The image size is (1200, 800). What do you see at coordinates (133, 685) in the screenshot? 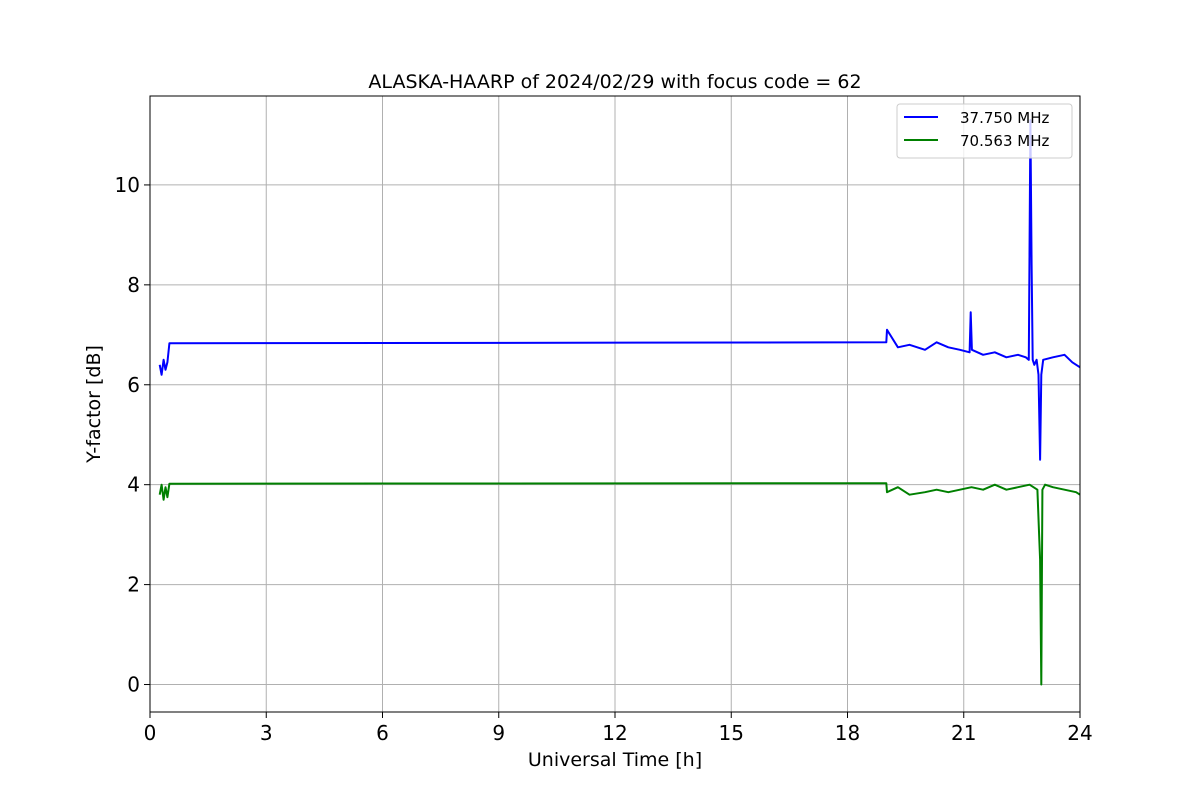
I see `y-tick-label: 0` at bounding box center [133, 685].